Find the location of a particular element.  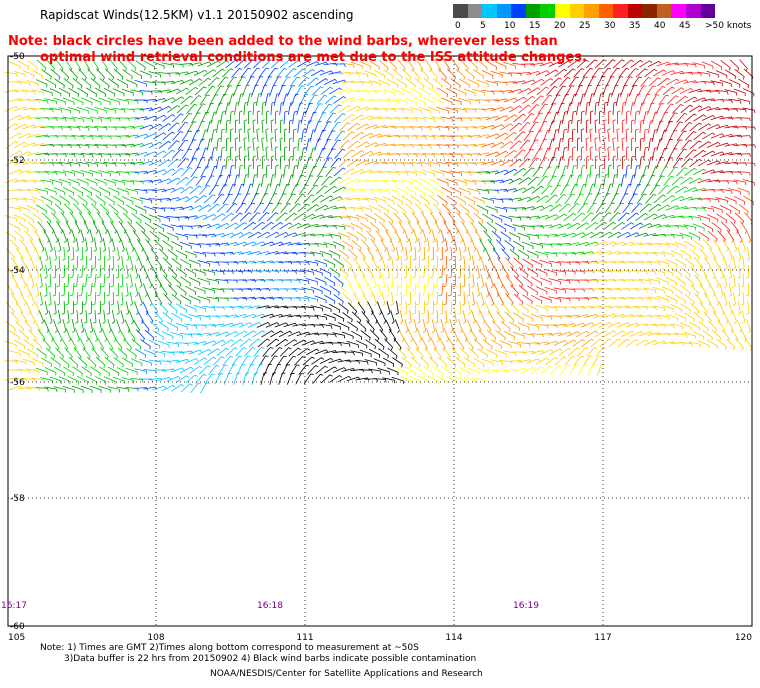

colorbar-swatch is located at coordinates (577, 11).